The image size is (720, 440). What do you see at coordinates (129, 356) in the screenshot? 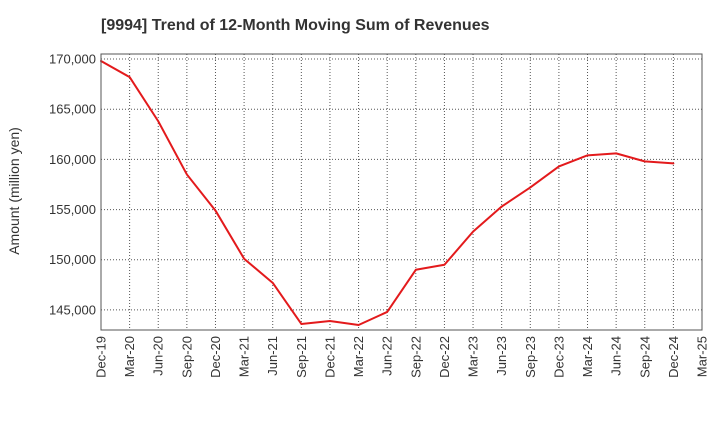
I see `x-tick-label: Mar-20` at bounding box center [129, 356].